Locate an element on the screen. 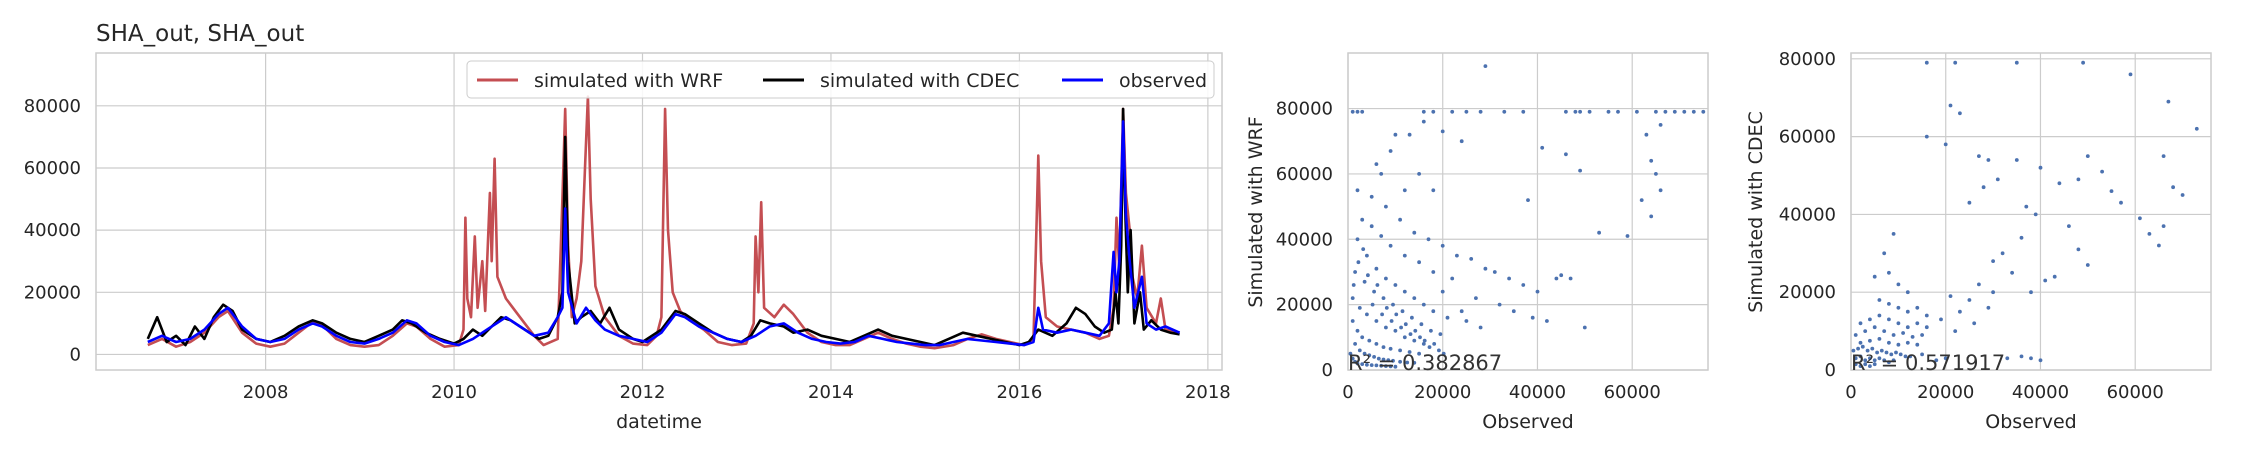 This screenshot has height=450, width=2250. cdec-scatter-xlabel: Observed is located at coordinates (2030, 422).